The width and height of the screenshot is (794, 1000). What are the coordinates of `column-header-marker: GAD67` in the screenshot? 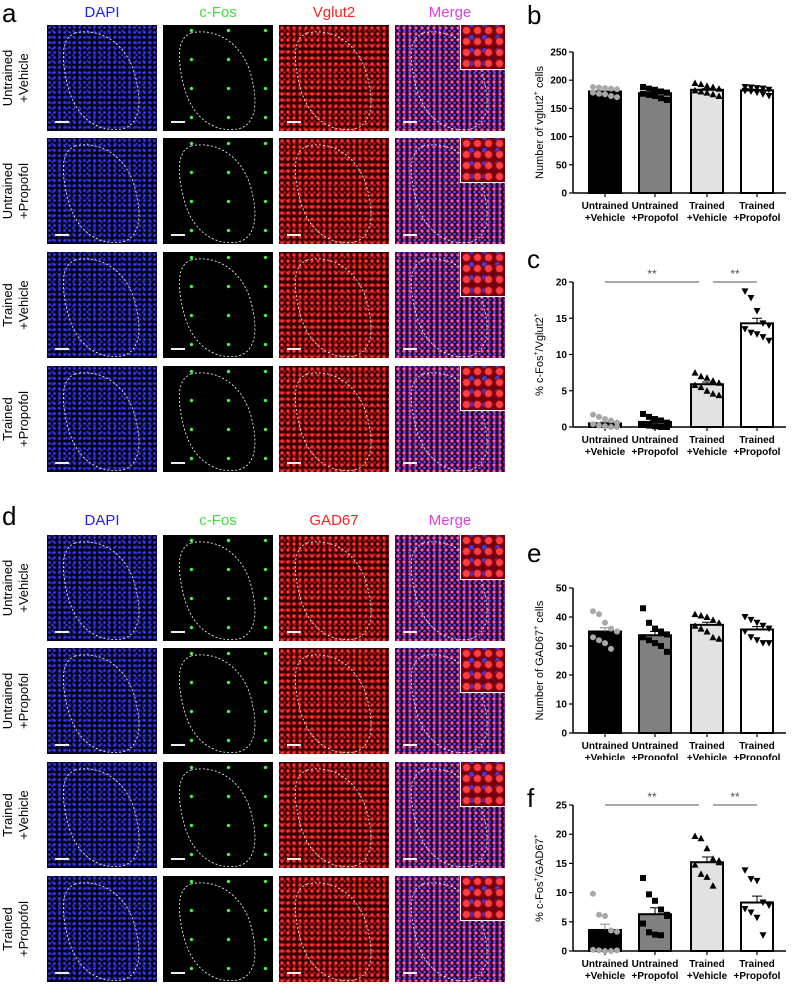 It's located at (334, 520).